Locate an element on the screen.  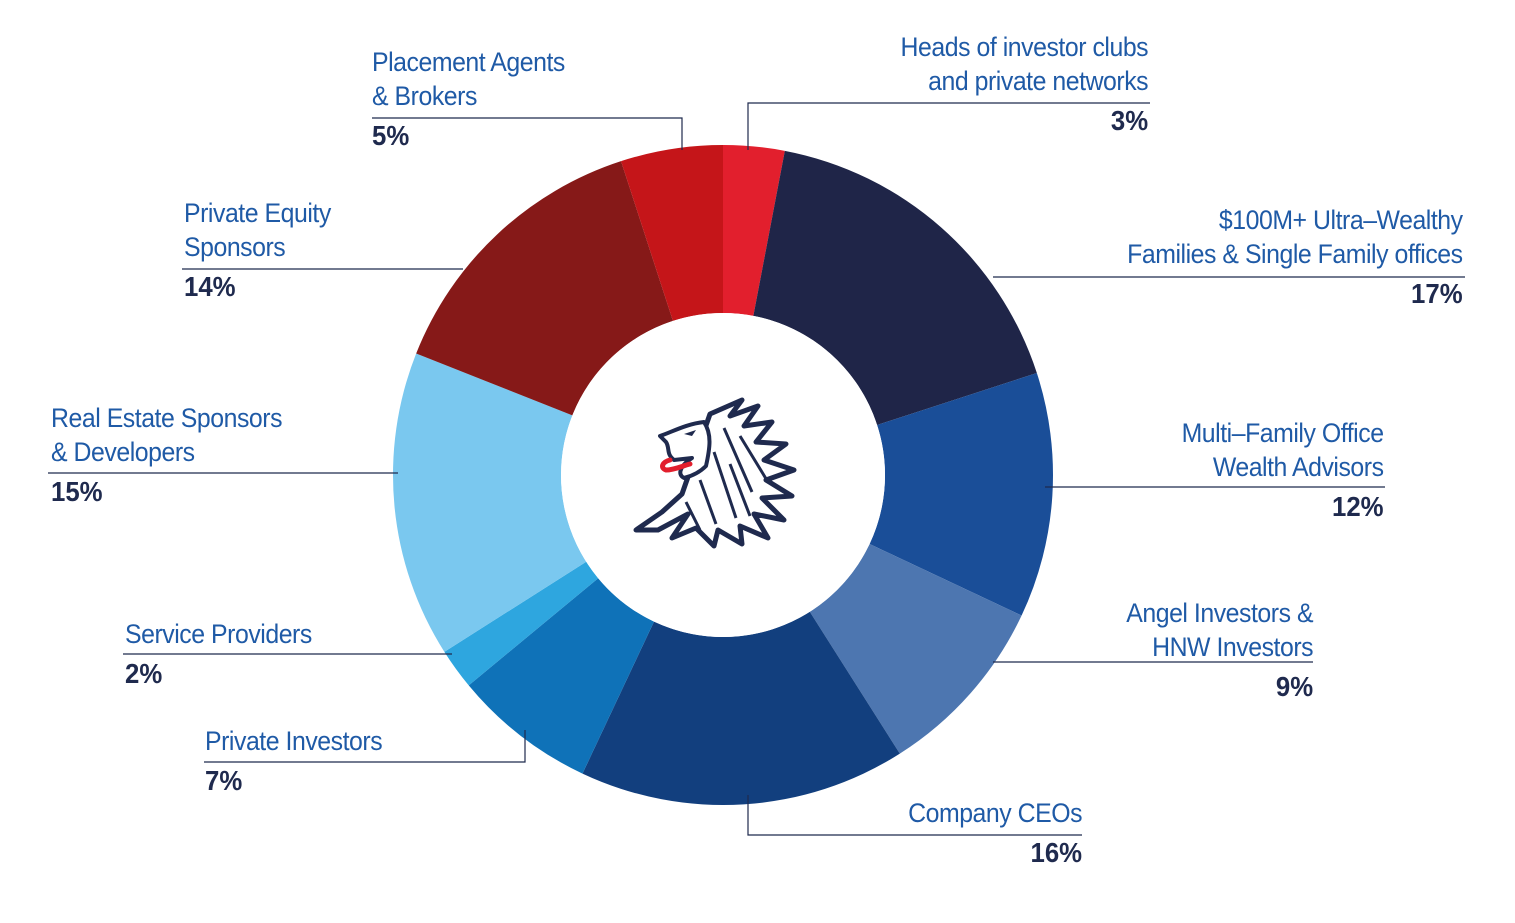
slice-name-line: Placement Agents is located at coordinates (468, 62).